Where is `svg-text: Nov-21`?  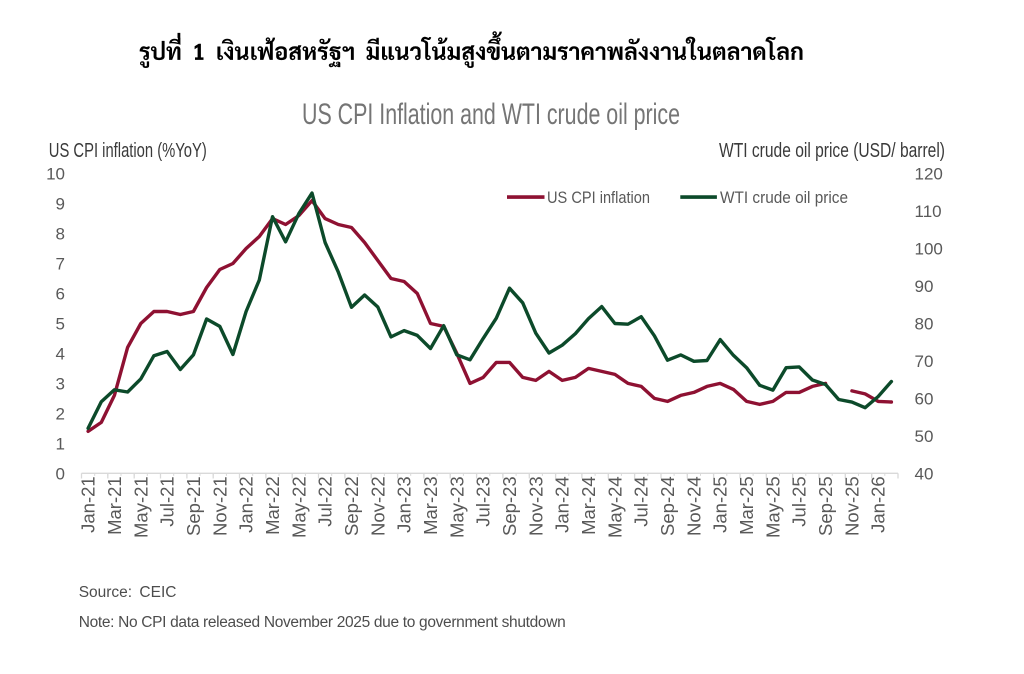 svg-text: Nov-21 is located at coordinates (219, 506).